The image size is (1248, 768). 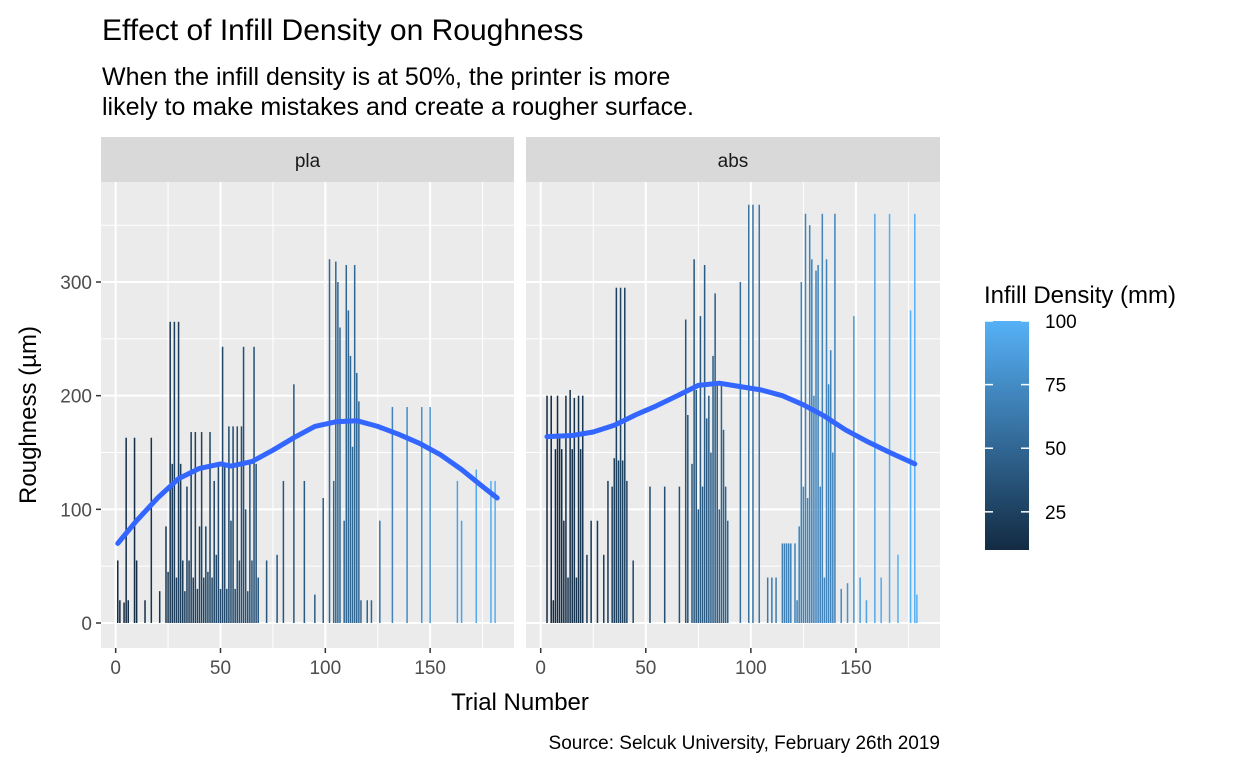 What do you see at coordinates (76, 397) in the screenshot?
I see `y-tick-label: 200` at bounding box center [76, 397].